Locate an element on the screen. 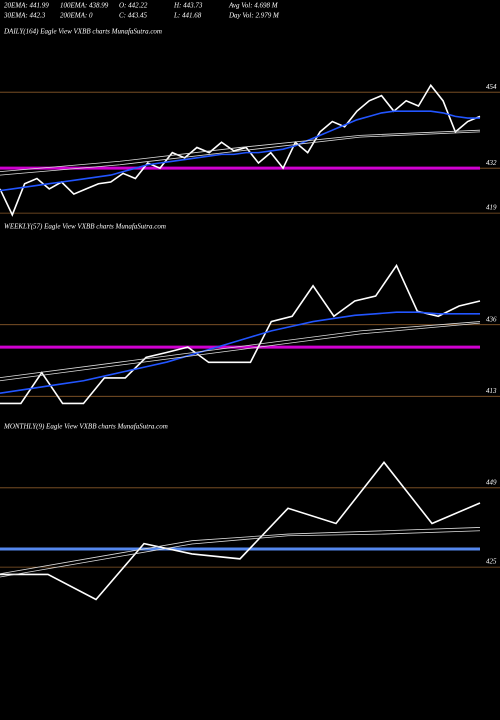 This screenshot has width=500, height=720. y-tick-label: 419 is located at coordinates (491, 208).